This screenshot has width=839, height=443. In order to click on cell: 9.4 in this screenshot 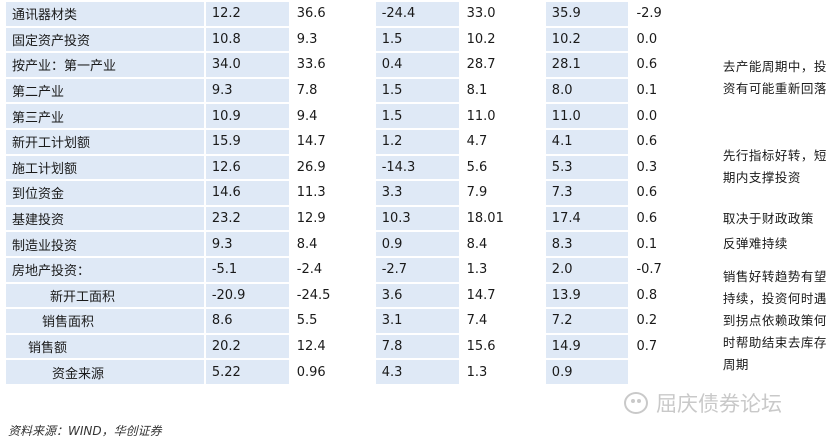, I will do `click(332, 116)`.